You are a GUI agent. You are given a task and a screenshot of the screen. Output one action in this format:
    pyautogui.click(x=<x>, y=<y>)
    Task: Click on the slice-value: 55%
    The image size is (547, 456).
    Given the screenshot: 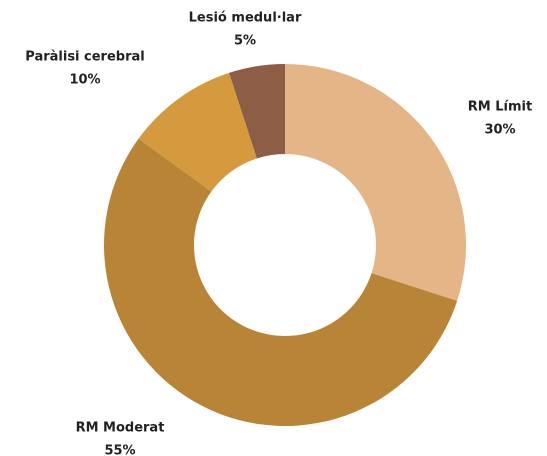 What is the action you would take?
    pyautogui.click(x=119, y=450)
    